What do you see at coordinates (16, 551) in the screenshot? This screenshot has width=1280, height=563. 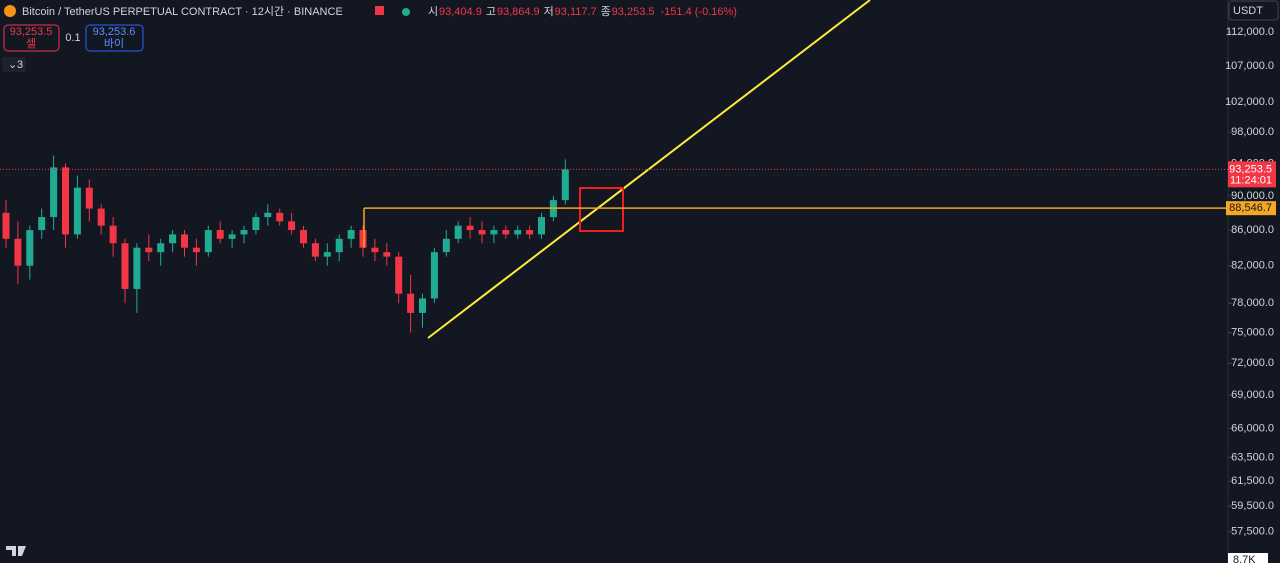 I see `logo` at bounding box center [16, 551].